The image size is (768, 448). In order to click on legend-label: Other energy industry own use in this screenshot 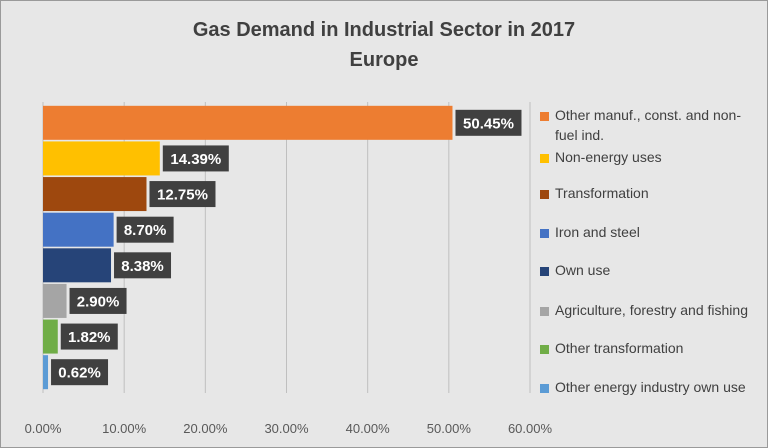, I will do `click(650, 387)`.